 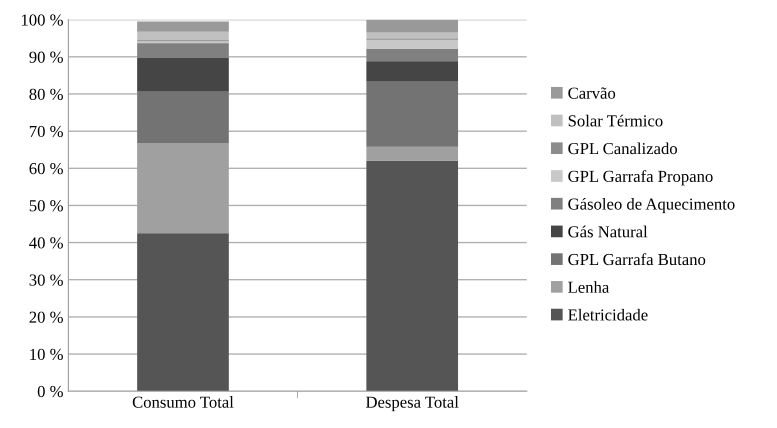 I want to click on y-tick-label: 30 %, so click(x=46, y=280).